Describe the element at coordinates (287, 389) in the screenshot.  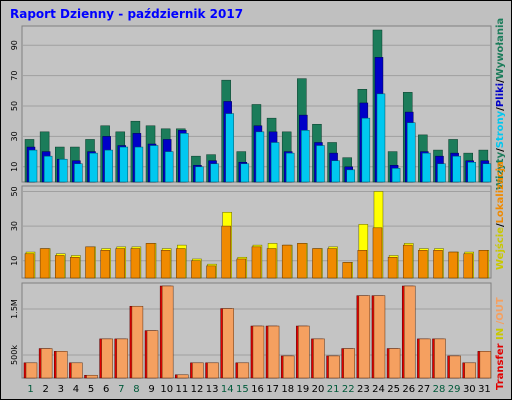
I see `day-label: 18` at that location.